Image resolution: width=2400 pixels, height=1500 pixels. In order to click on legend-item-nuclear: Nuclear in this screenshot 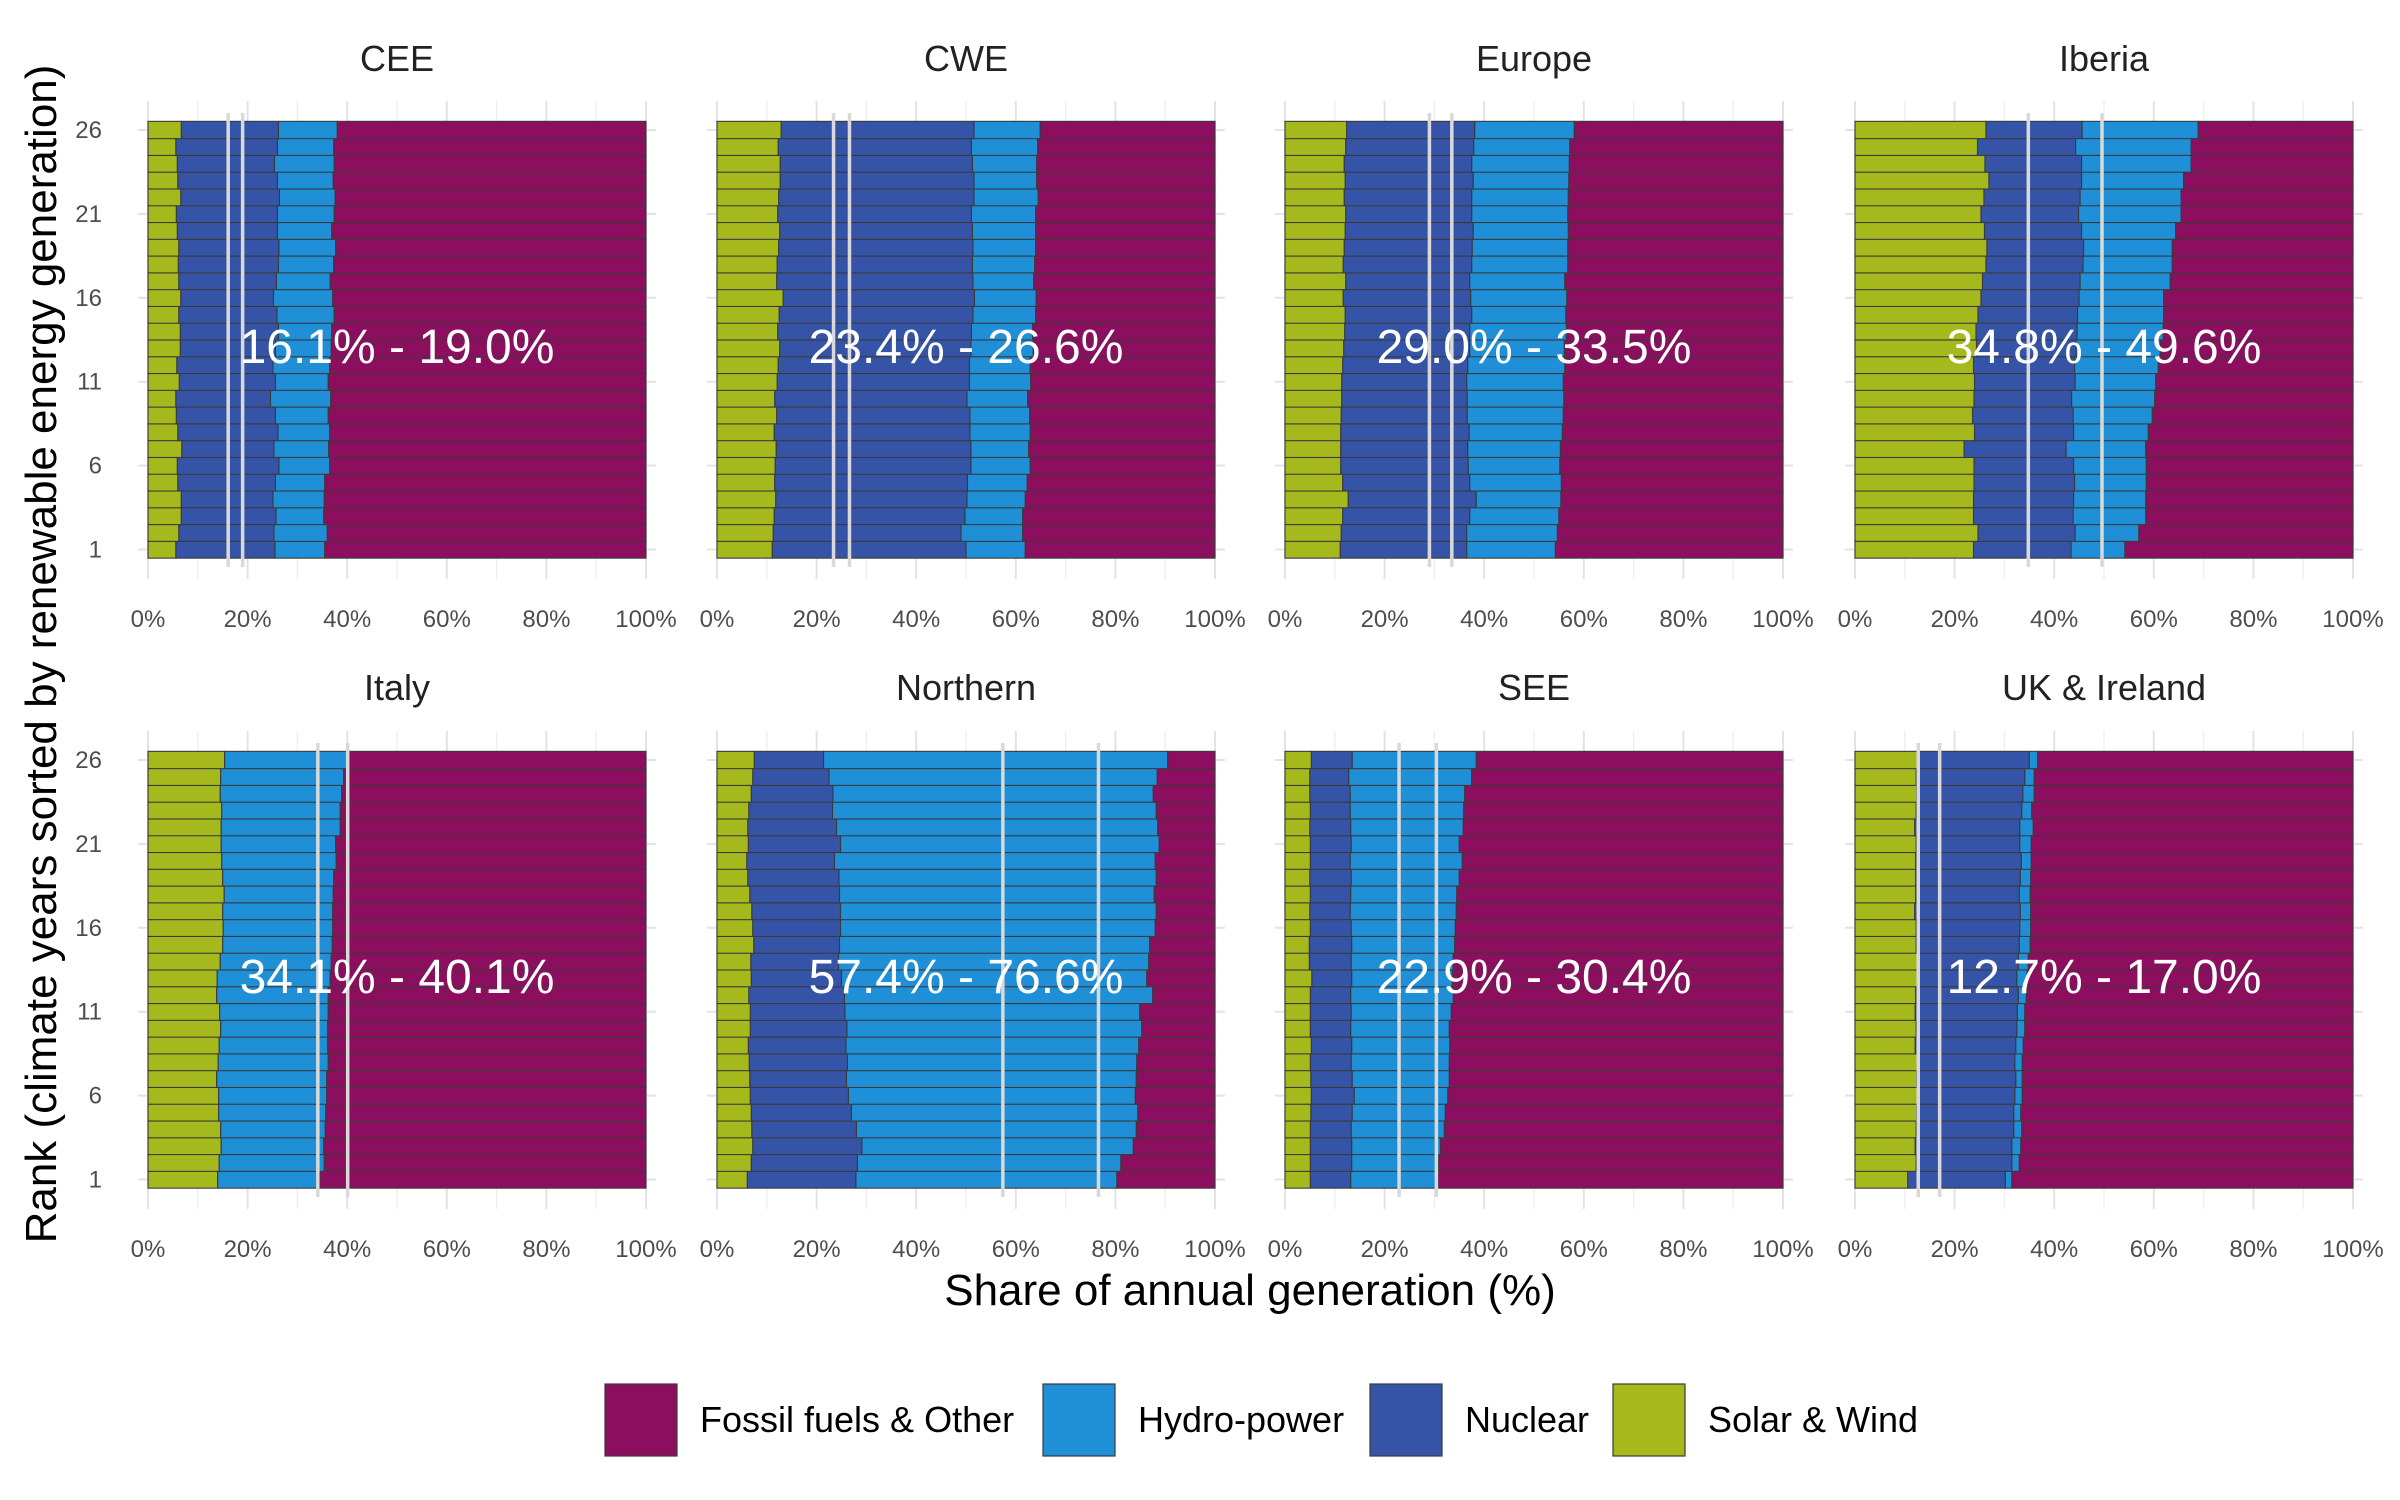, I will do `click(1479, 1420)`.